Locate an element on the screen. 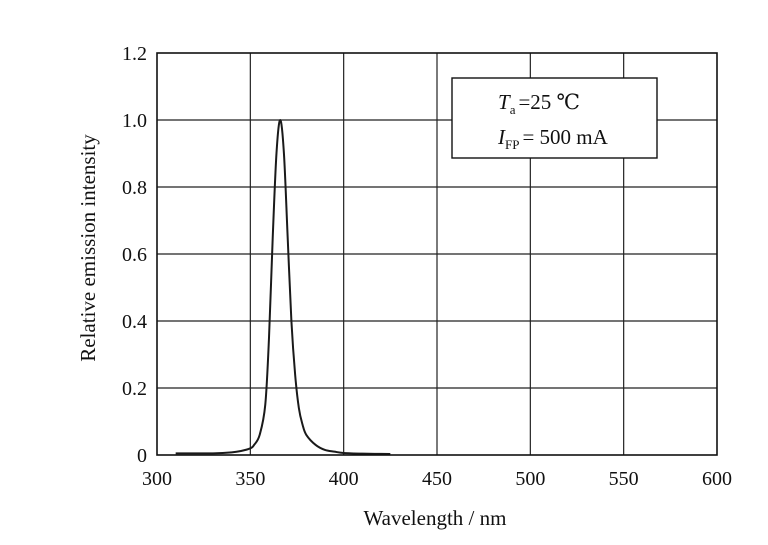 The width and height of the screenshot is (768, 545). x-tick-label: 400 is located at coordinates (344, 479).